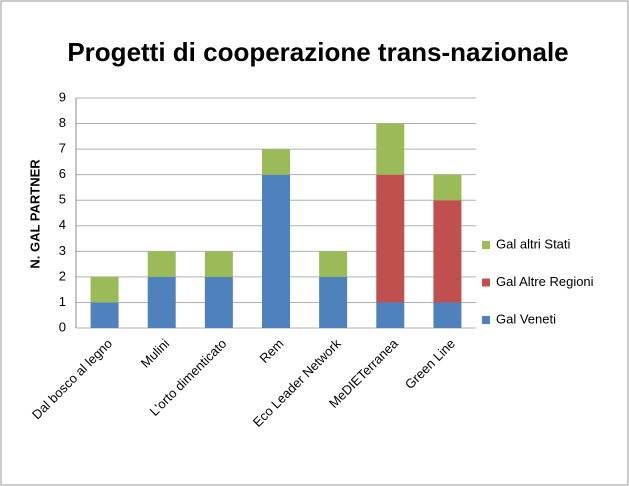  I want to click on y-tick-label: 2, so click(62, 275).